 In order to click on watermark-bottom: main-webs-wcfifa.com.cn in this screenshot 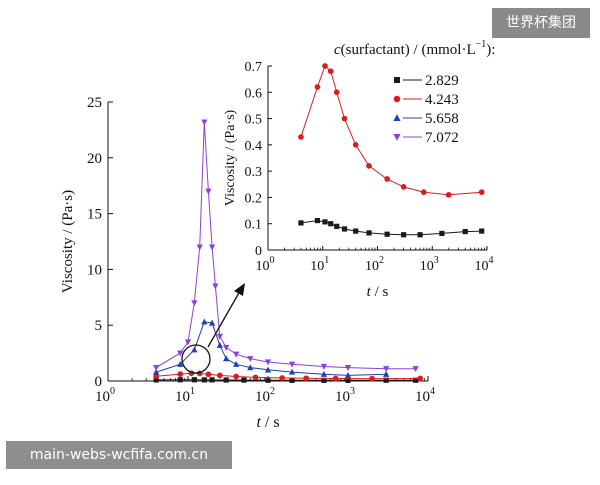, I will do `click(119, 455)`.